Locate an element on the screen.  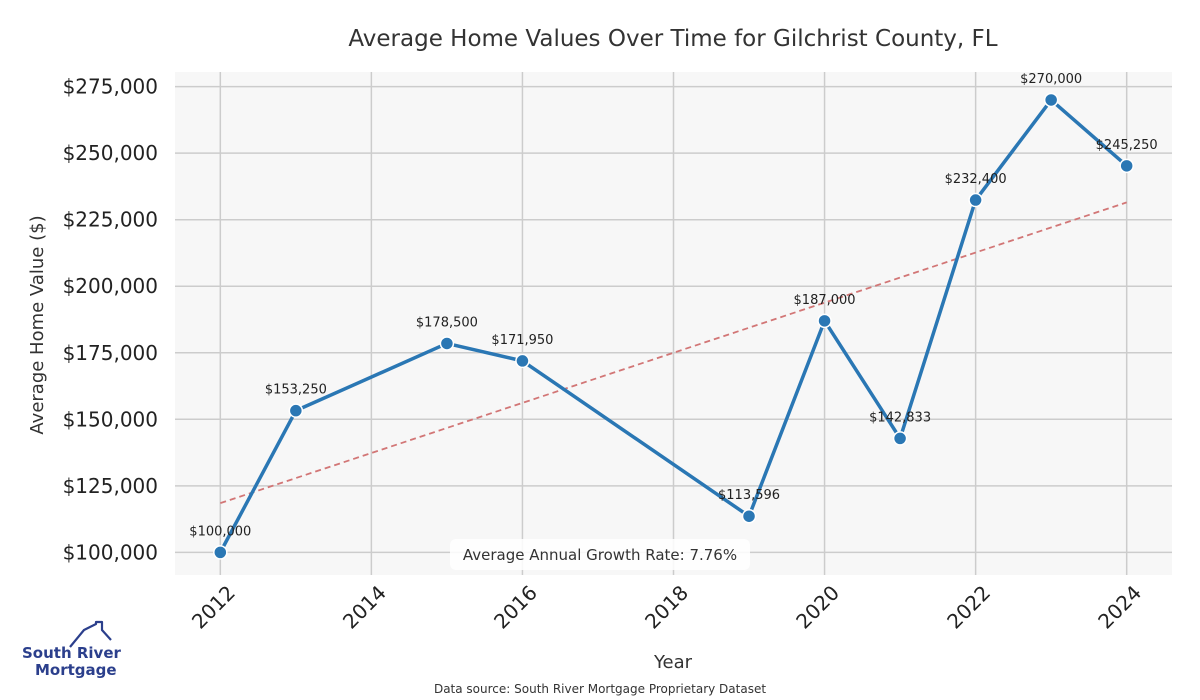
annotation-box is located at coordinates (600, 554).